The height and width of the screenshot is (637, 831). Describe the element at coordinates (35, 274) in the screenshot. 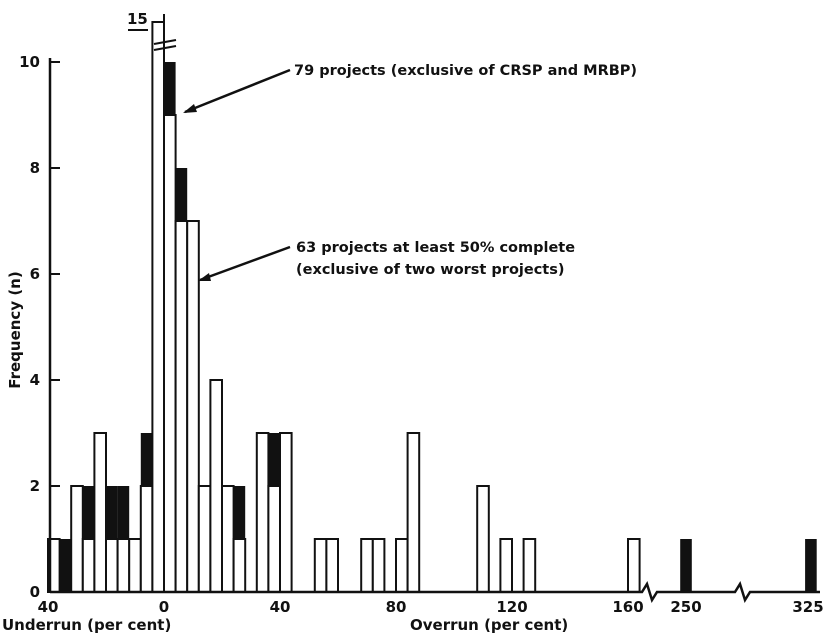

I see `y-tick-label: 6` at that location.